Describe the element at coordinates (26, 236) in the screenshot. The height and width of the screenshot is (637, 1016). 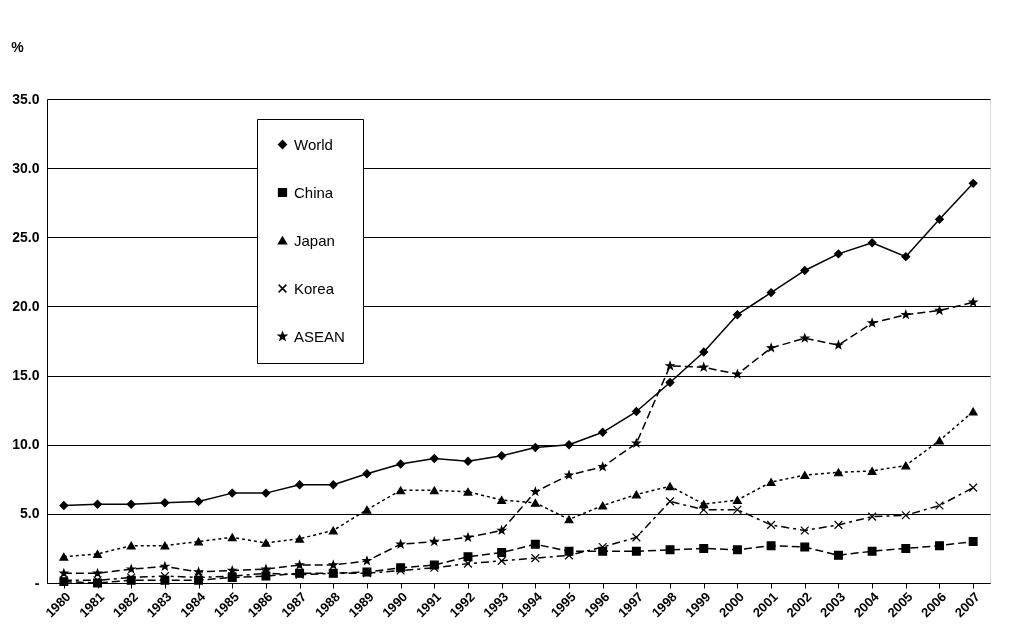
I see `y-tick-label: 25.0` at that location.